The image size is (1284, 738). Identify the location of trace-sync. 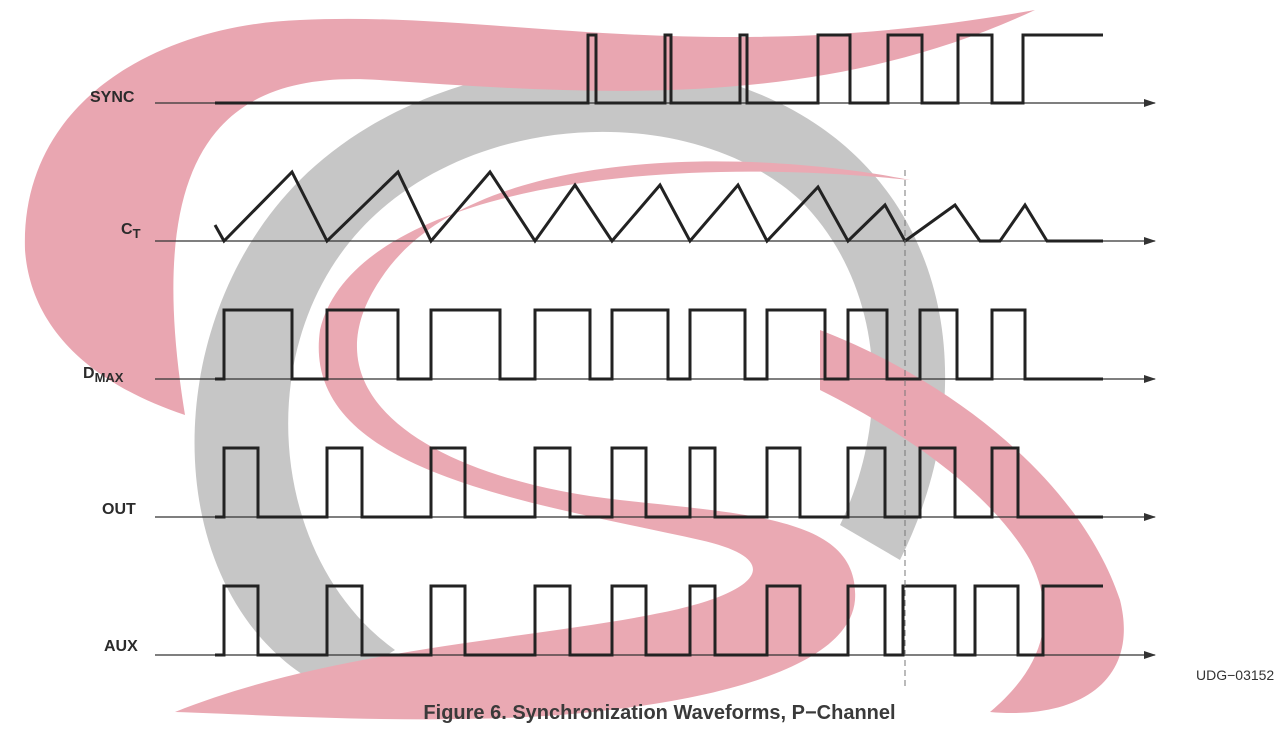
(659, 69).